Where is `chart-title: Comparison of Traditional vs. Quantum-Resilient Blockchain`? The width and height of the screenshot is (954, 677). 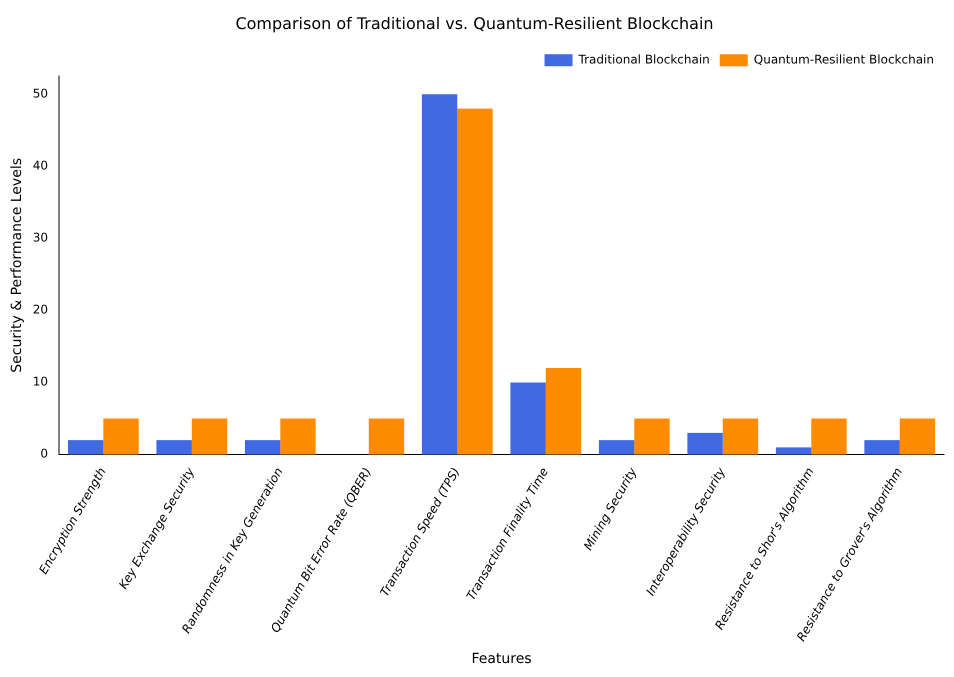
chart-title: Comparison of Traditional vs. Quantum-Resilient Blockchain is located at coordinates (474, 23).